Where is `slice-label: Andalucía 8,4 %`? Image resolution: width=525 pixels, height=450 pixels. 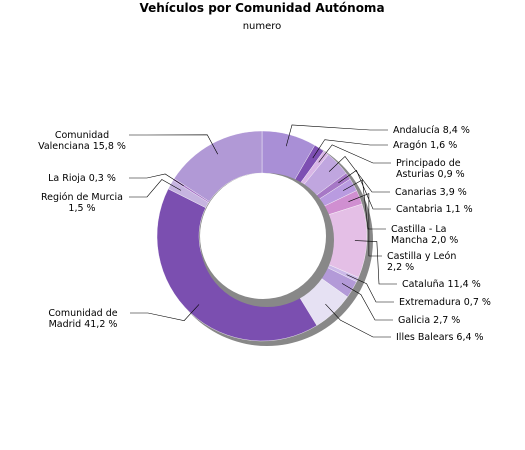 slice-label: Andalucía 8,4 % is located at coordinates (431, 130).